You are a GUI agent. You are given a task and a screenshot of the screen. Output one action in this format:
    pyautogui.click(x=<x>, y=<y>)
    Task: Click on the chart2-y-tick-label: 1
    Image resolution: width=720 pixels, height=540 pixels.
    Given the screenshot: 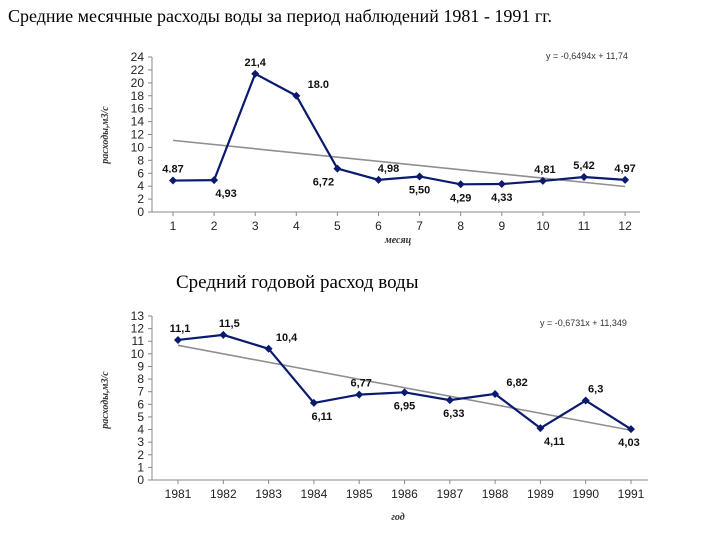 What is the action you would take?
    pyautogui.click(x=140, y=467)
    